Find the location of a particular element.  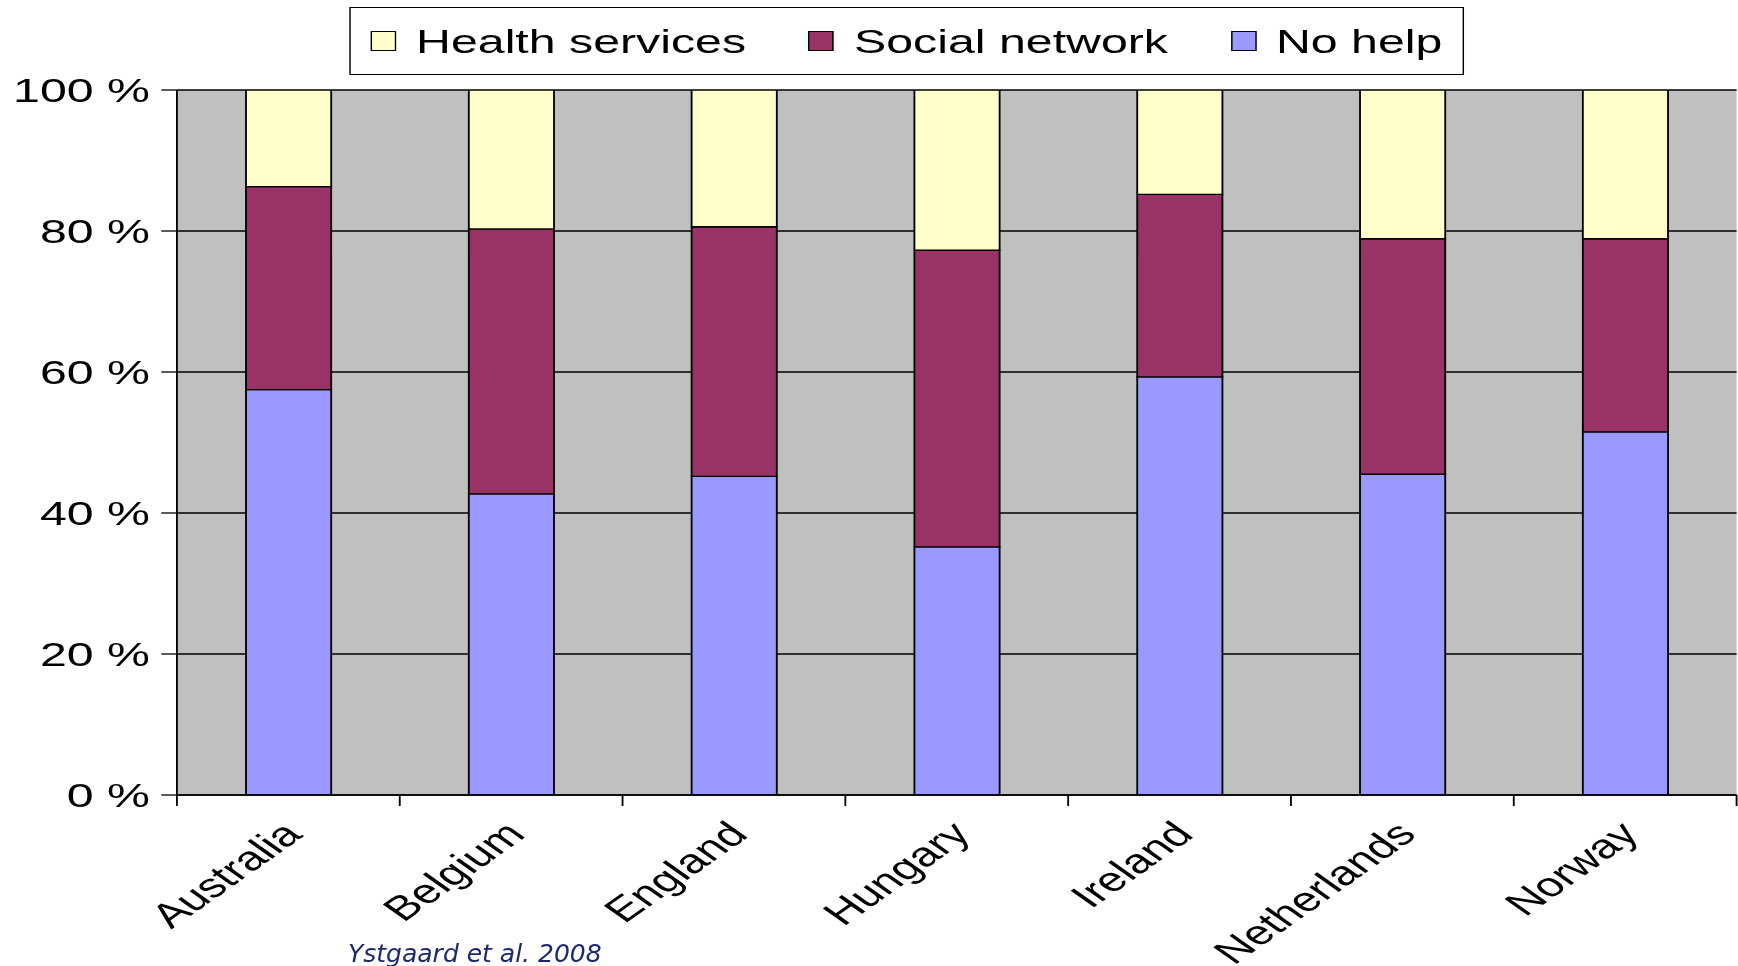

y-tick-label: 40 % is located at coordinates (94, 513).